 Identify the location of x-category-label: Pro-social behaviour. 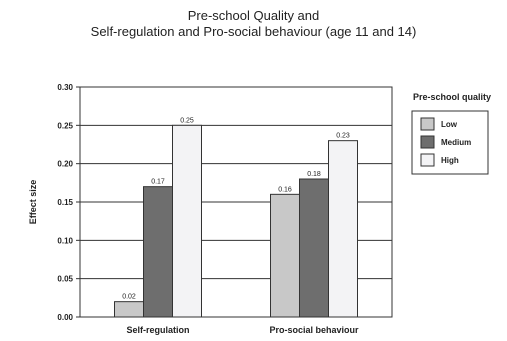
(314, 330).